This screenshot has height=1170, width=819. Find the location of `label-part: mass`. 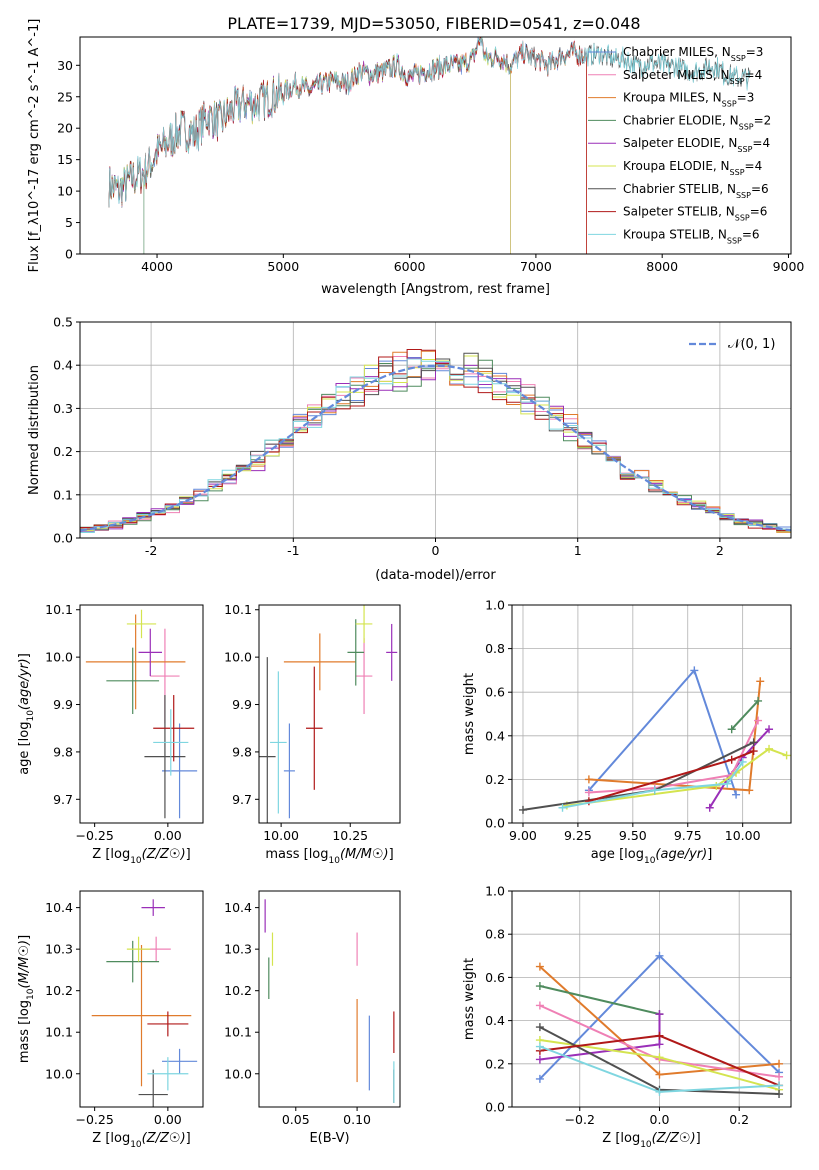

label-part: mass is located at coordinates (284, 854).